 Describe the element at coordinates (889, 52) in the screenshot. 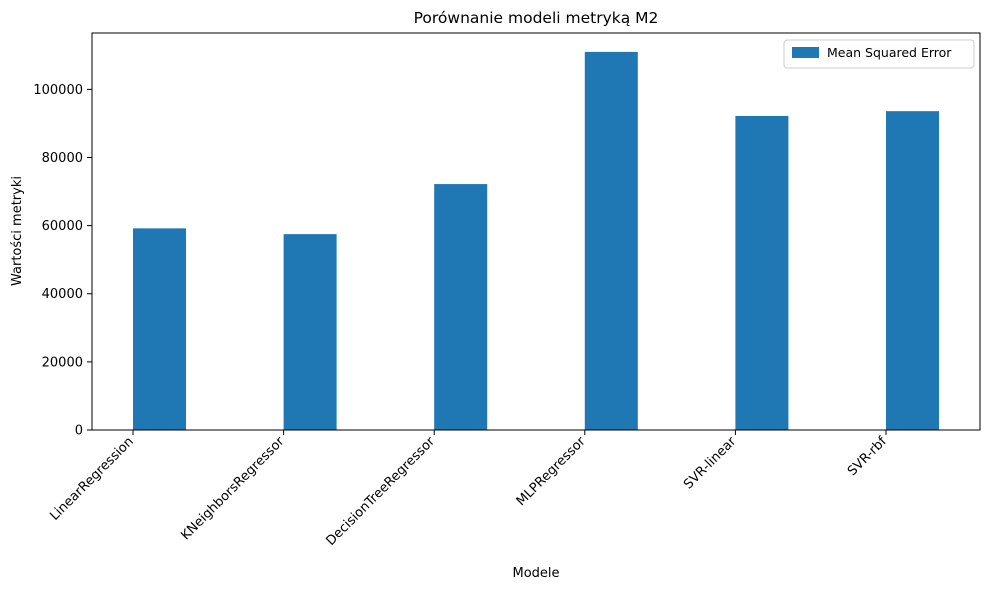

I see `legend-label: Mean Squared Error` at that location.